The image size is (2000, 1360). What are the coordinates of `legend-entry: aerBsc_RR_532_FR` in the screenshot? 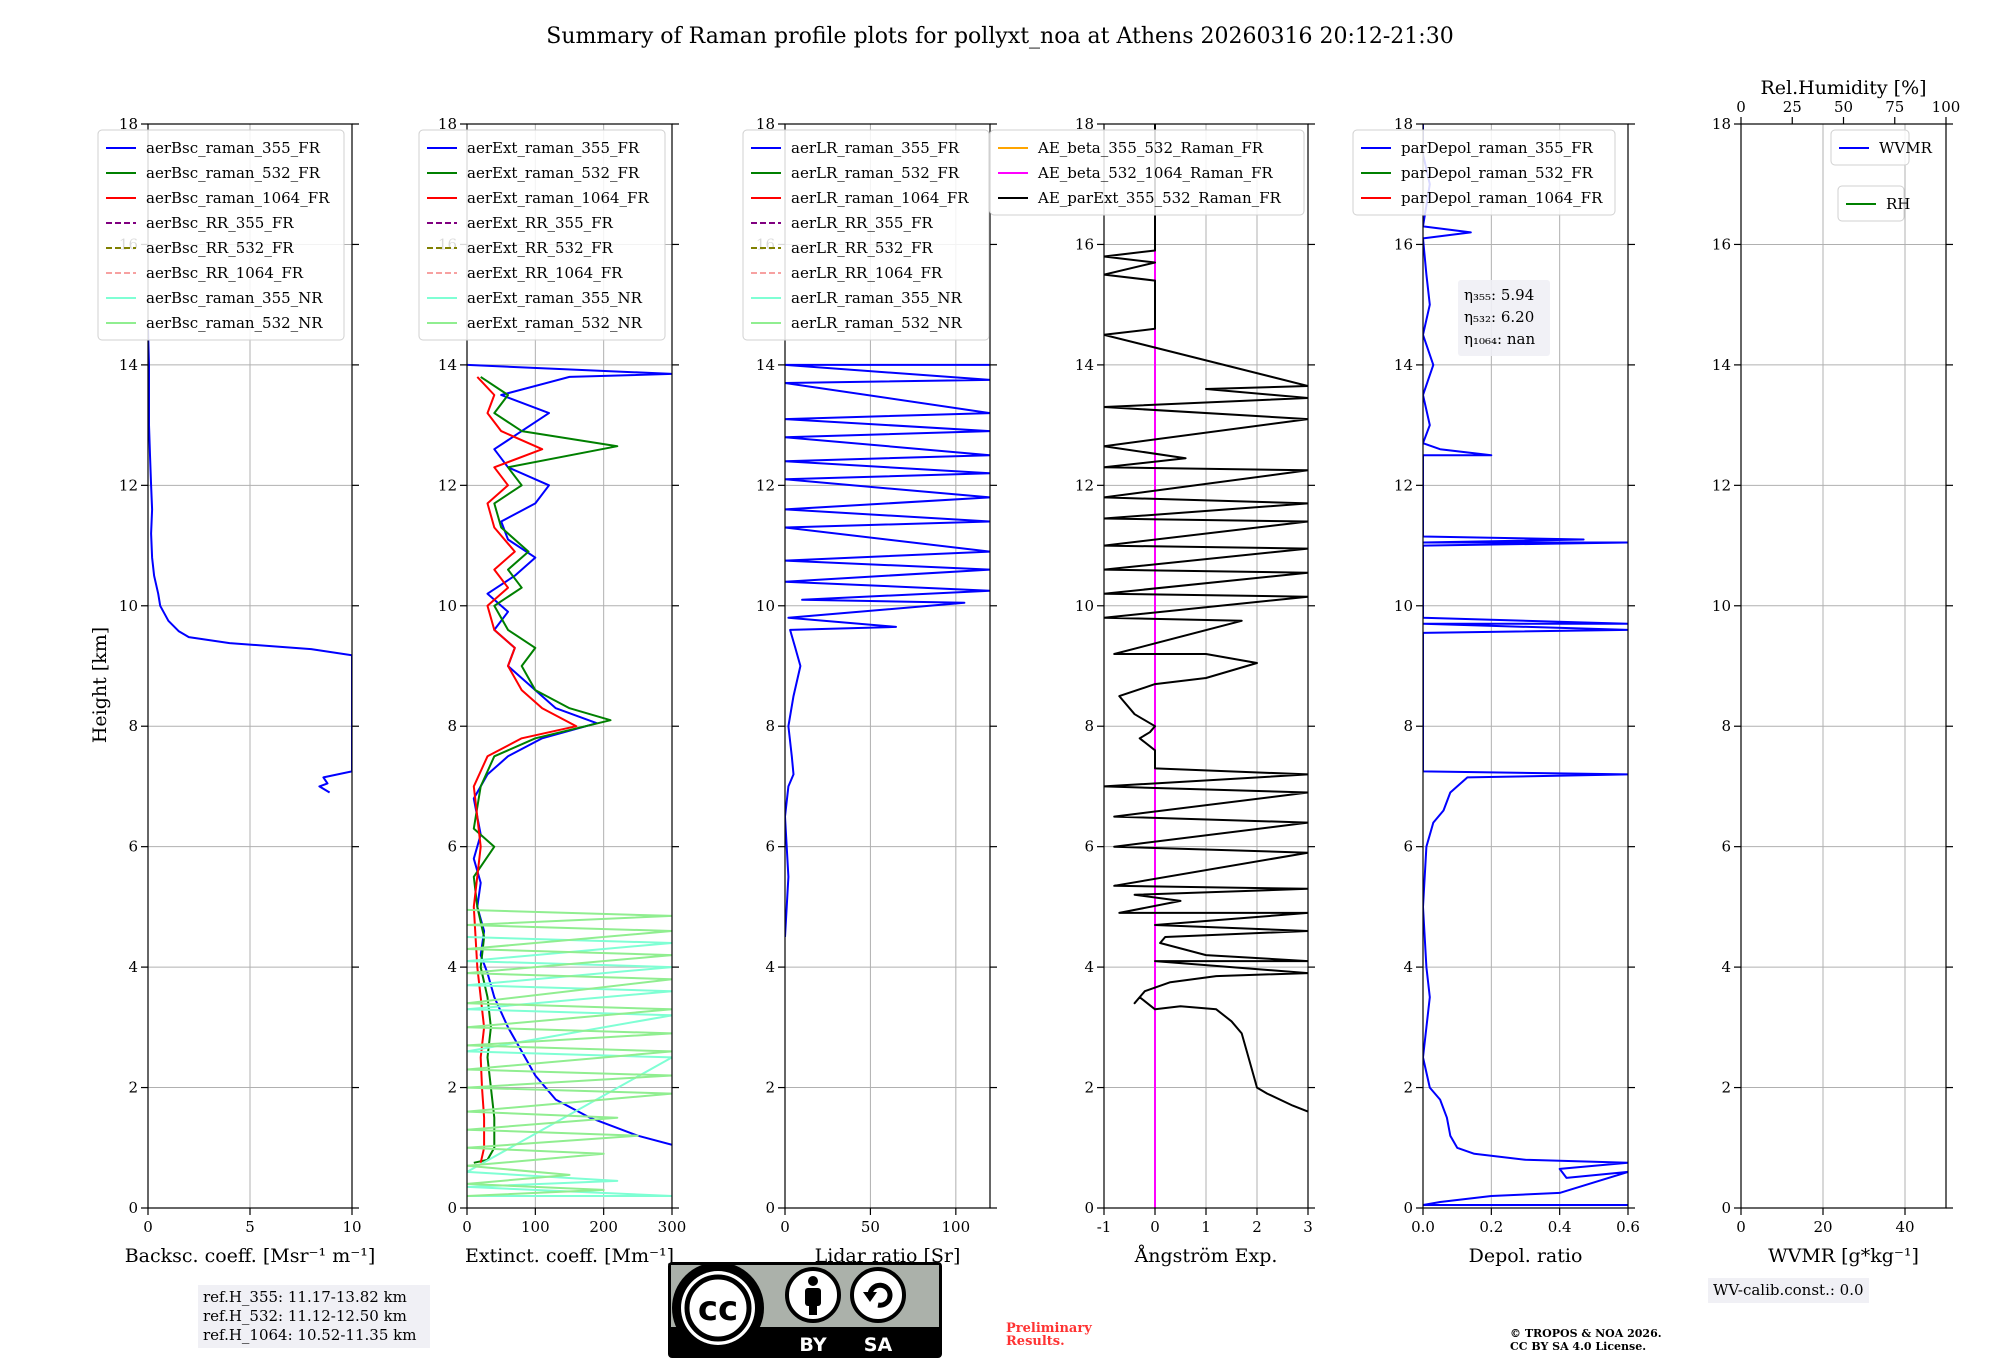 It's located at (220, 248).